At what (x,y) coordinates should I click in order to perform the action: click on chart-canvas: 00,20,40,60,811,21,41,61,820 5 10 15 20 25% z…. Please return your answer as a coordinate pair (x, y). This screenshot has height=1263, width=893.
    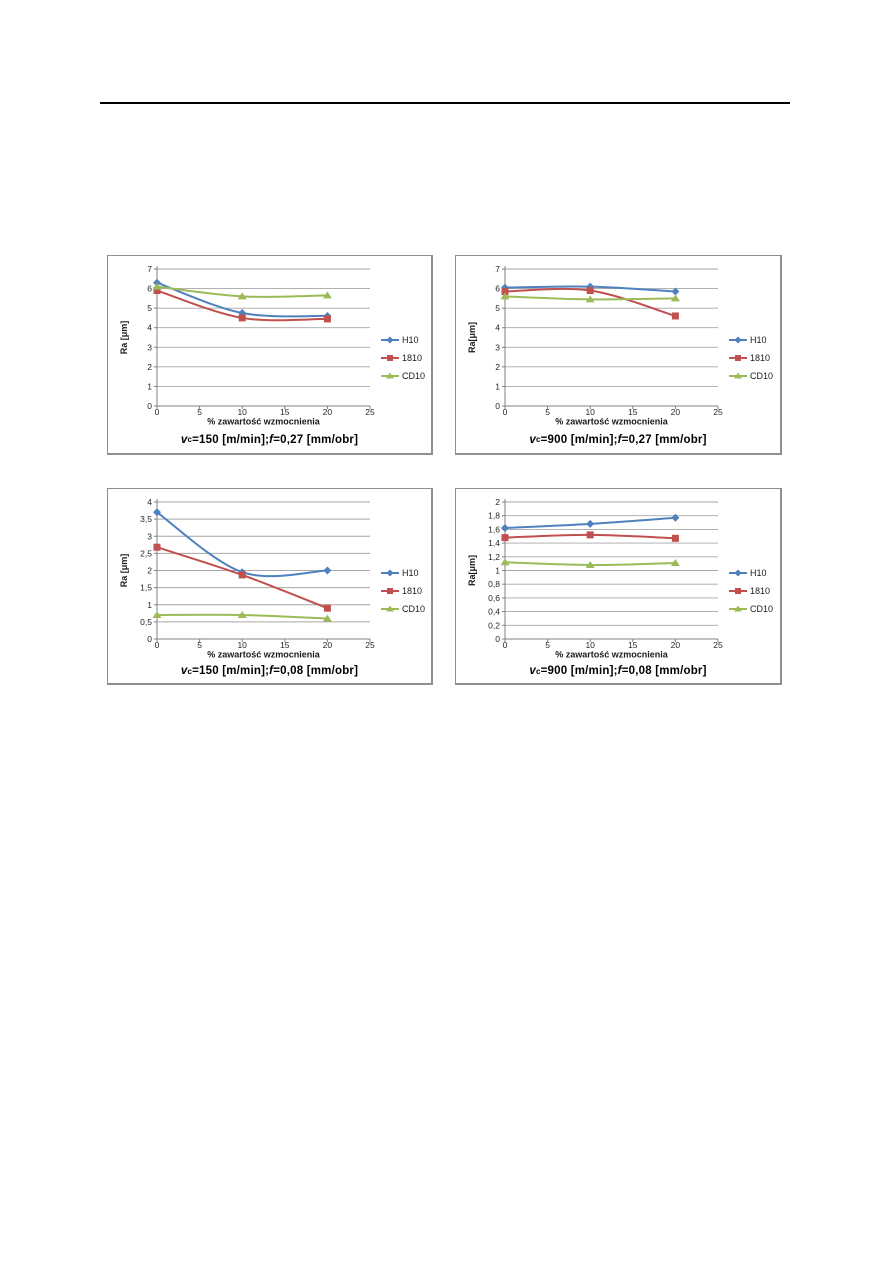
    Looking at the image, I should click on (620, 578).